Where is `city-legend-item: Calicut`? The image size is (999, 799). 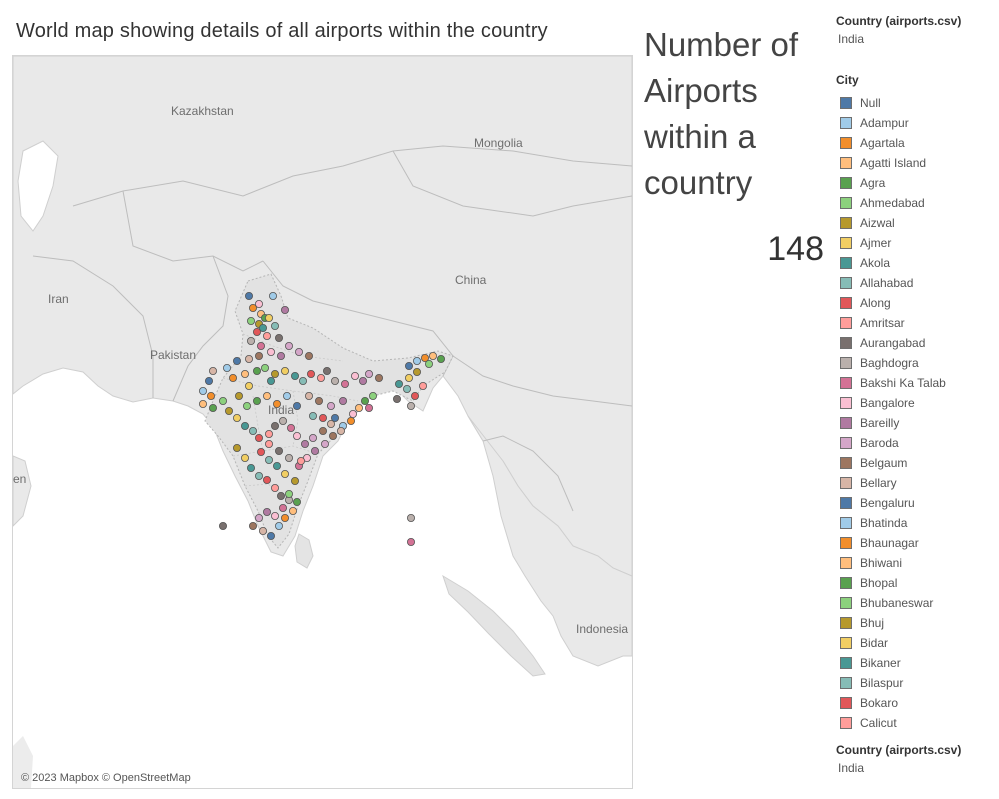
city-legend-item: Calicut is located at coordinates (916, 723).